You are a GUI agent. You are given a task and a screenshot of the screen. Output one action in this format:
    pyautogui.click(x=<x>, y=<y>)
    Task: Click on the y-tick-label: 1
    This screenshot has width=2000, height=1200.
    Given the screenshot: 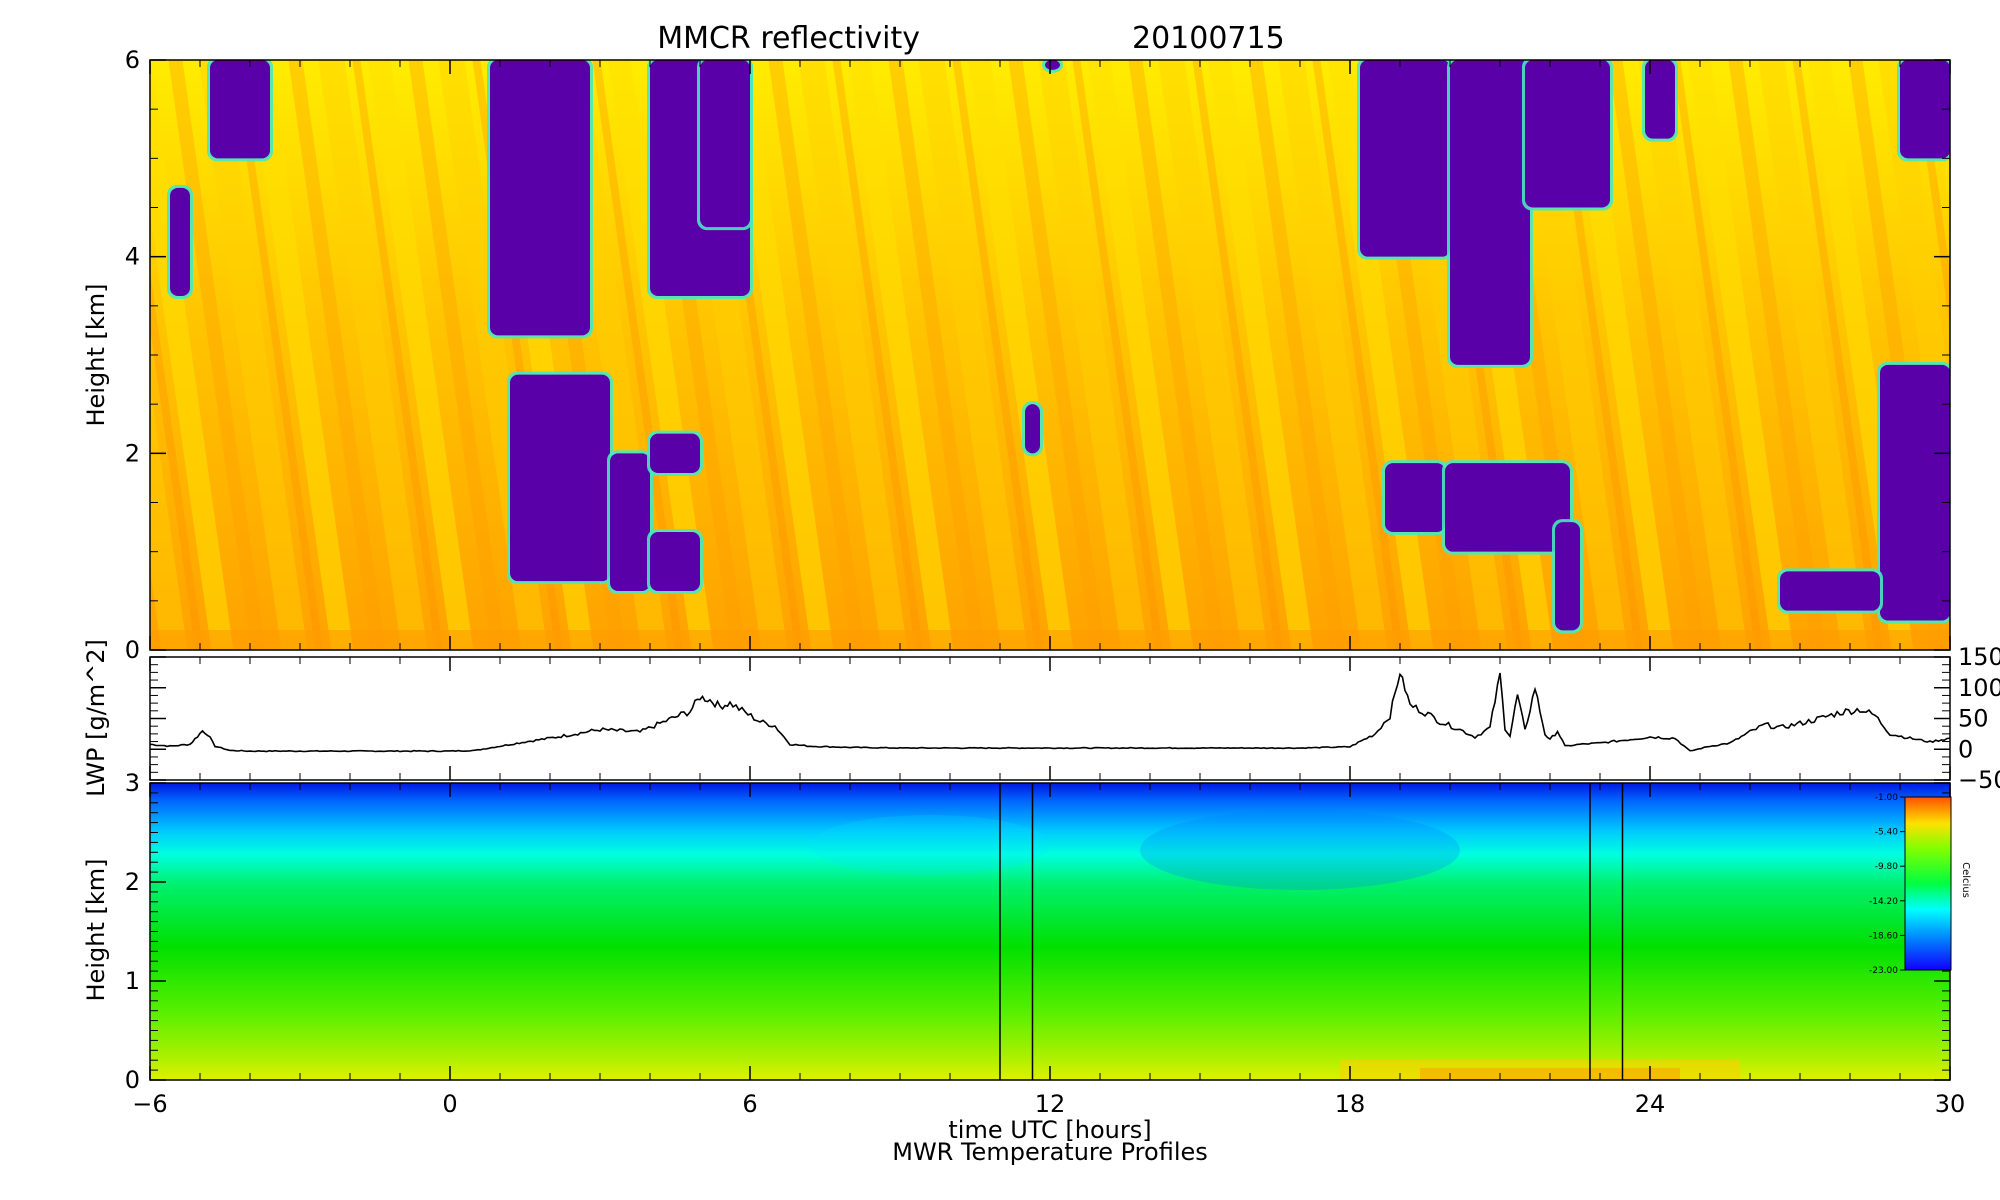 What is the action you would take?
    pyautogui.click(x=132, y=981)
    